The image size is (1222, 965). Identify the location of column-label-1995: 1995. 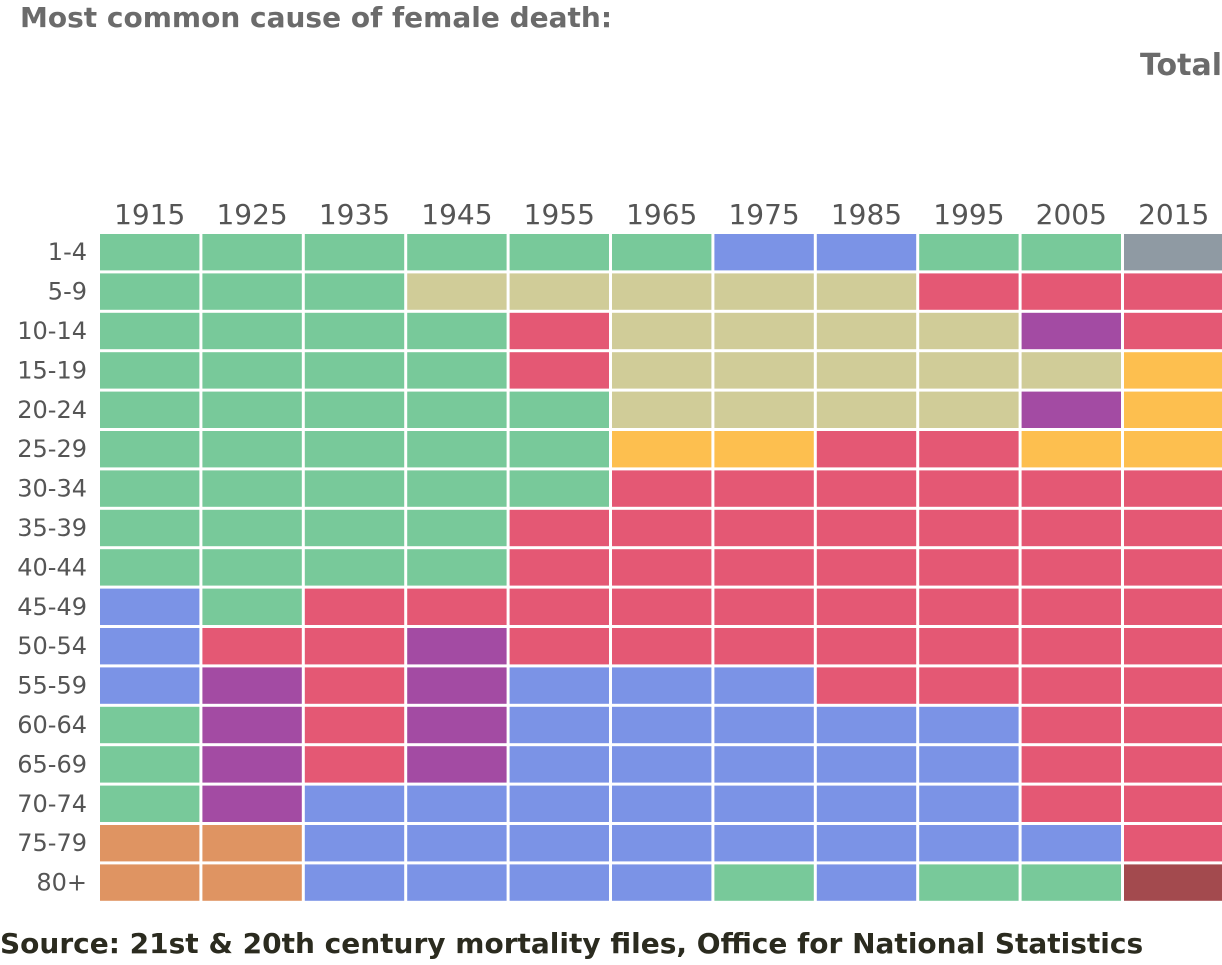
(968, 214).